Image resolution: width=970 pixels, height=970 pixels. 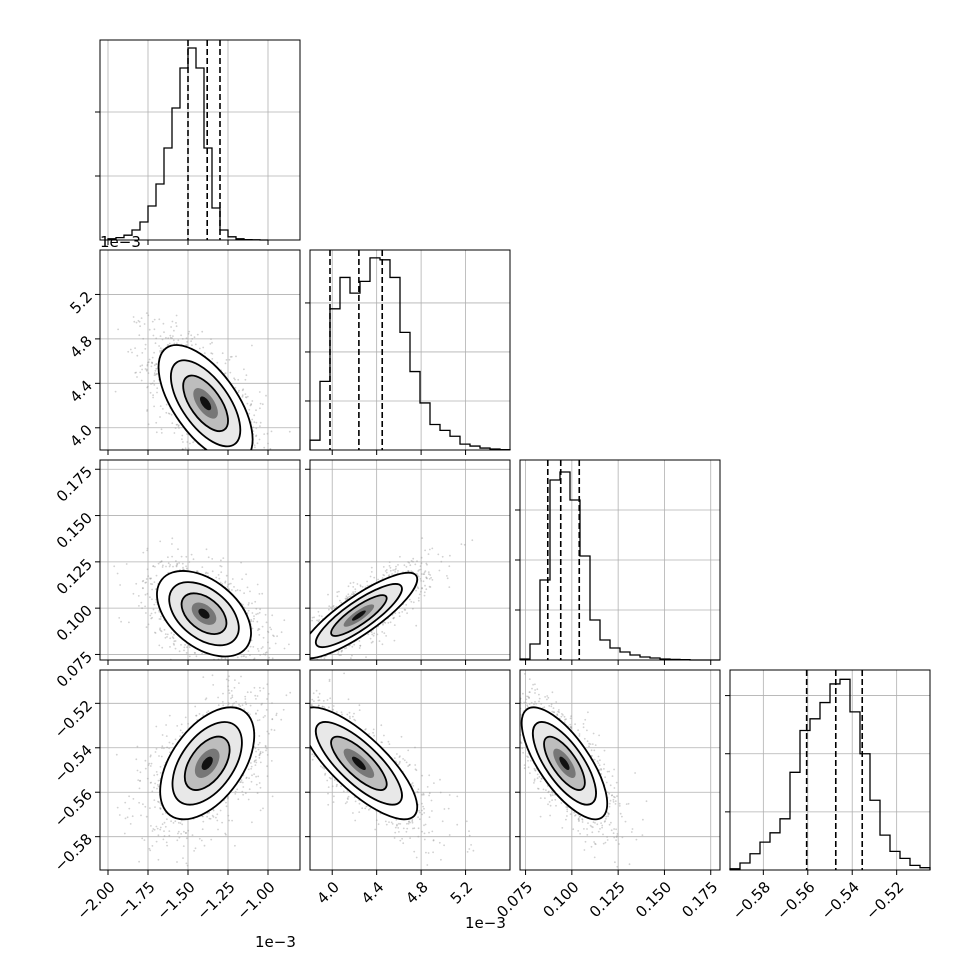 What do you see at coordinates (358, 615) in the screenshot?
I see `contour-level` at bounding box center [358, 615].